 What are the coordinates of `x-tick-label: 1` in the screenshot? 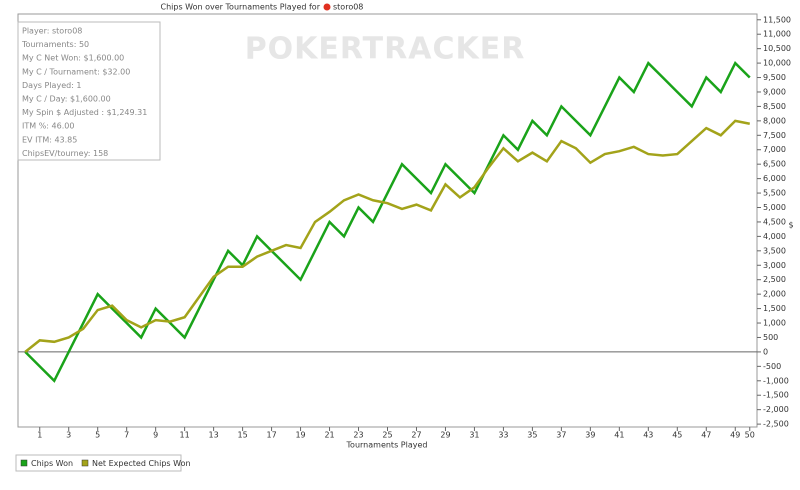 It's located at (39, 435).